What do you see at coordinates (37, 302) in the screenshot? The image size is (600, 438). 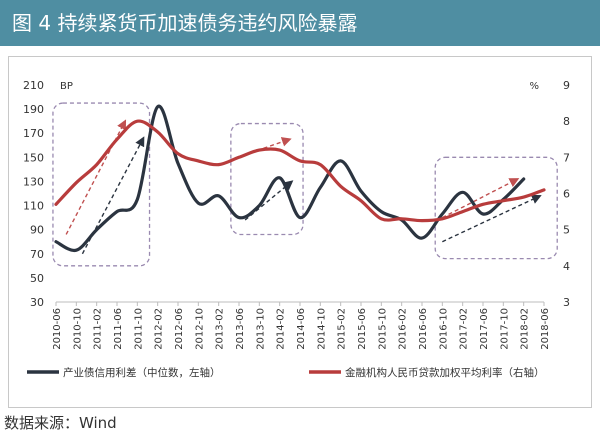 I see `y-left-tick-label: 30` at bounding box center [37, 302].